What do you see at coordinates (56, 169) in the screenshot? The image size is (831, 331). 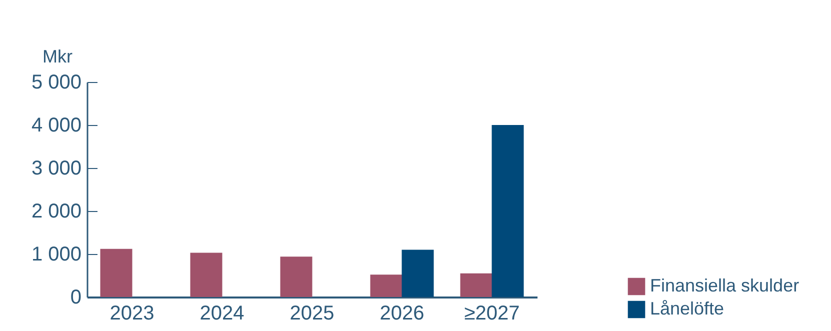 I see `y-tick-label: 3 000` at bounding box center [56, 169].